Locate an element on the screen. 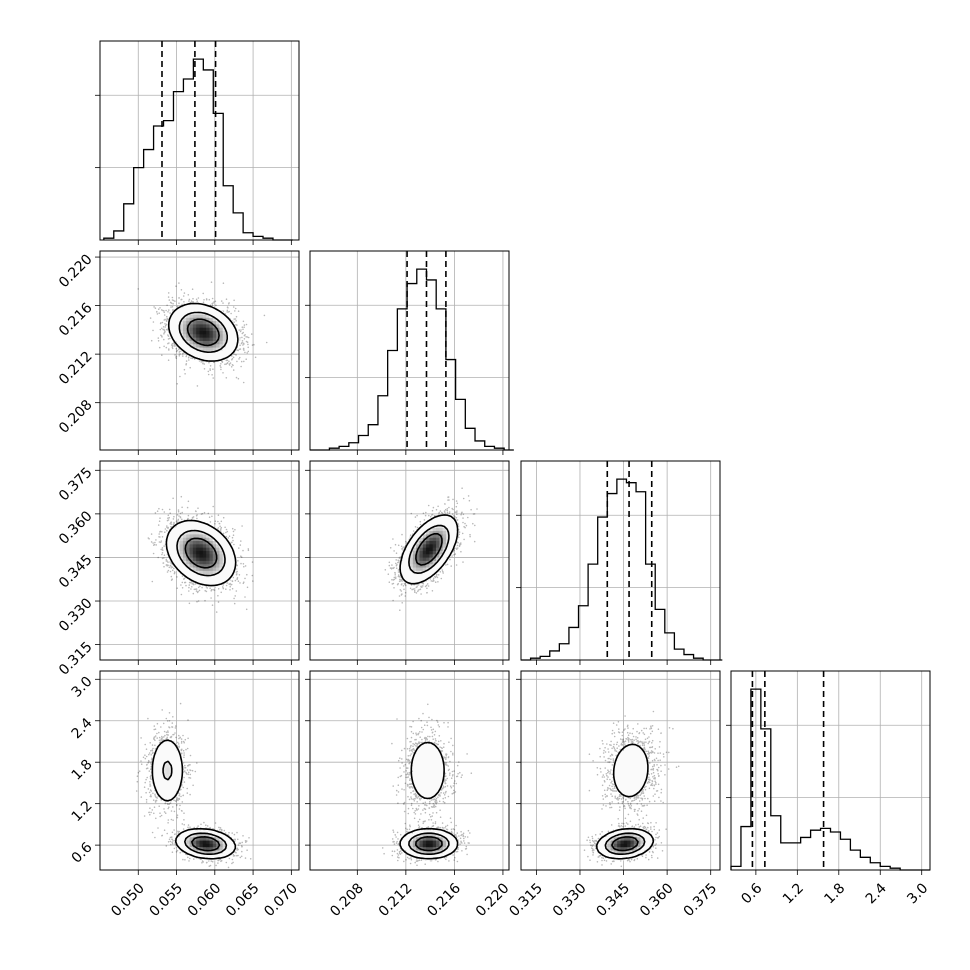 The height and width of the screenshot is (970, 970). y-tick-label: 2.4 is located at coordinates (82, 728).